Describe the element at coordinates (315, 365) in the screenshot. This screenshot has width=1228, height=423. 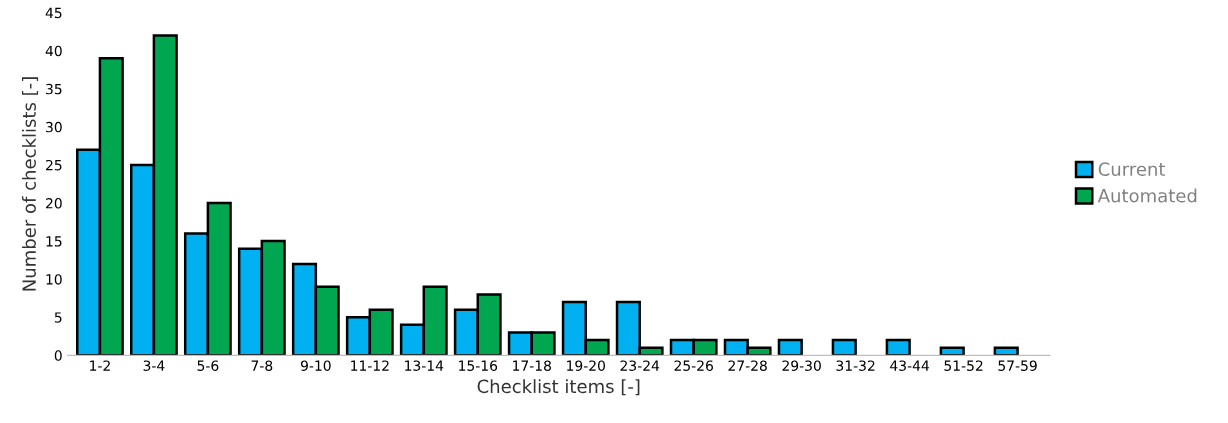
I see `x-tick-label: 9-10` at that location.